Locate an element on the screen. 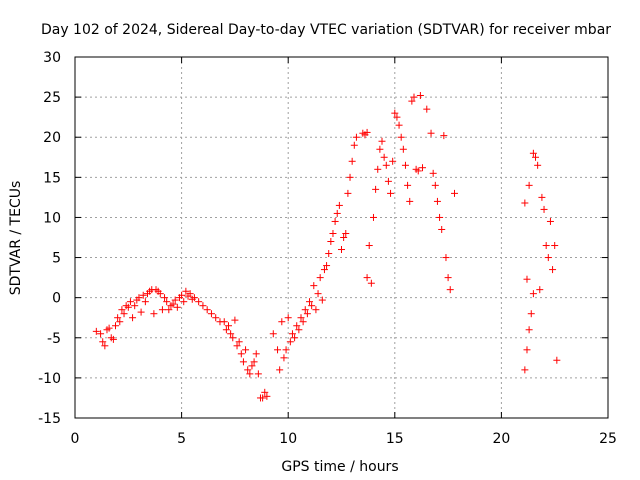 Image resolution: width=640 pixels, height=480 pixels. x-tick-label: 25 is located at coordinates (608, 439).